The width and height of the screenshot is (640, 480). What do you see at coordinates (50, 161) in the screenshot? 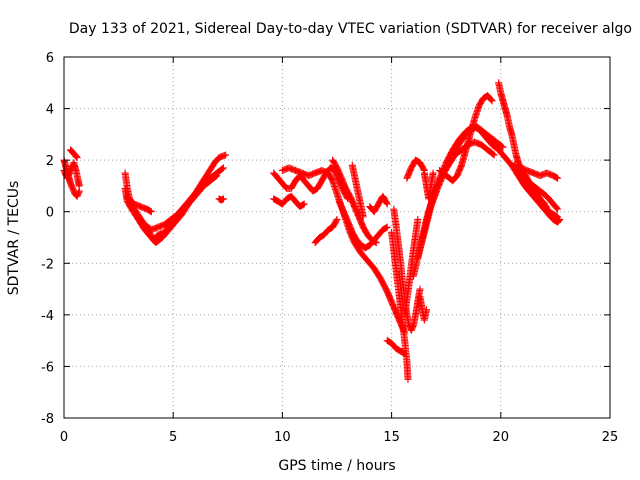
I see `y-tick-label: 2` at bounding box center [50, 161].